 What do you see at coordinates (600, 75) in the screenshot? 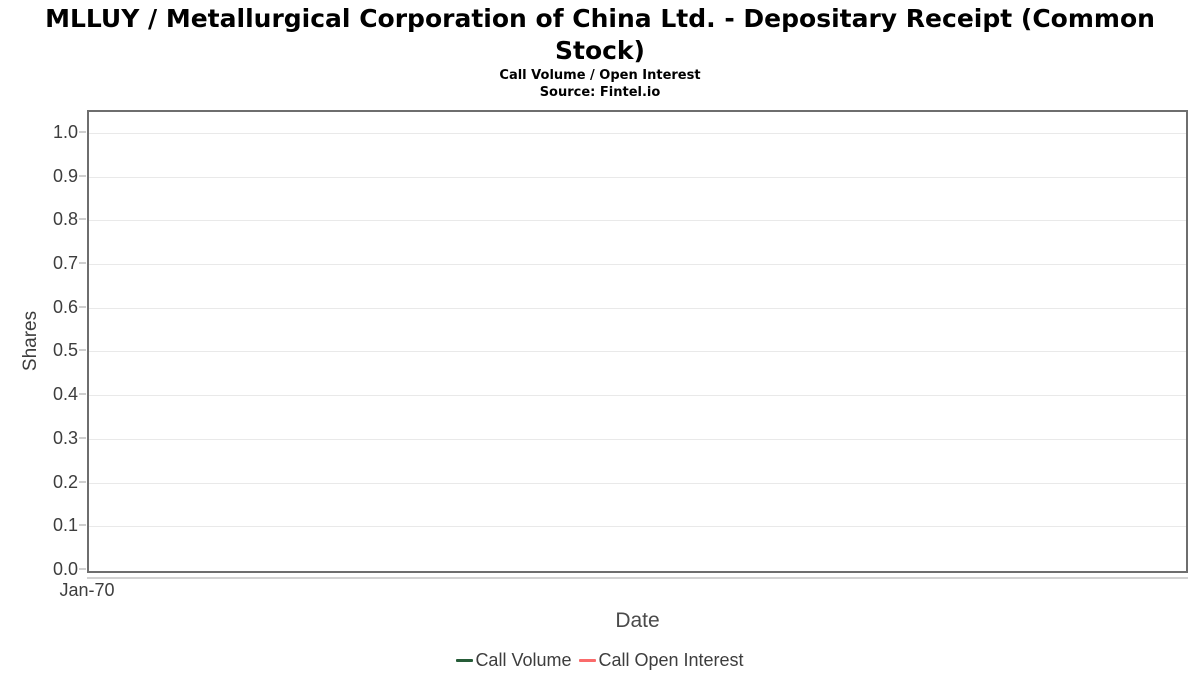
I see `chart-subtitle: Call Volume / Open Interest` at bounding box center [600, 75].